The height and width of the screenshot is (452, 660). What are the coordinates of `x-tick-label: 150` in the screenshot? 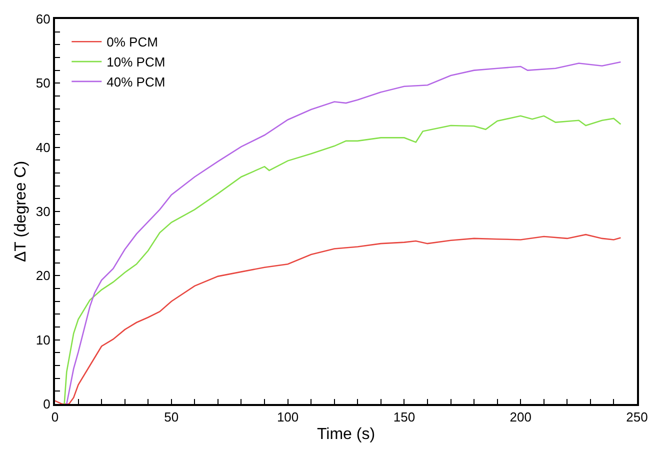 It's located at (404, 417).